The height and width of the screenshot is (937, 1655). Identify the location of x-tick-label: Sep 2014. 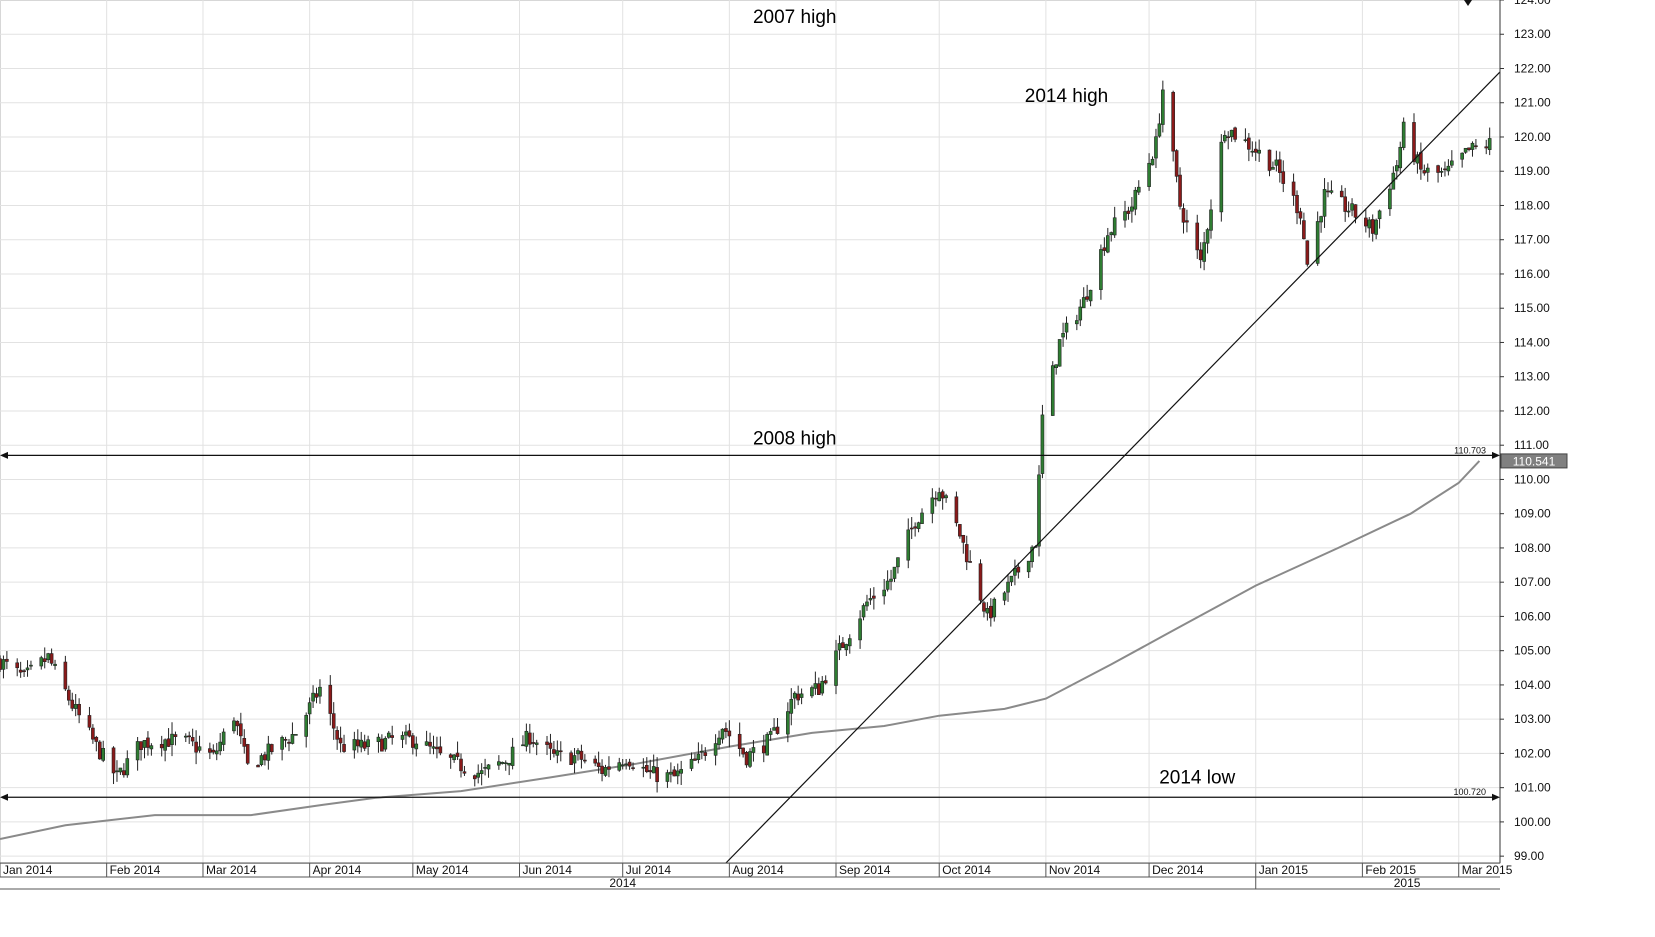
(865, 870).